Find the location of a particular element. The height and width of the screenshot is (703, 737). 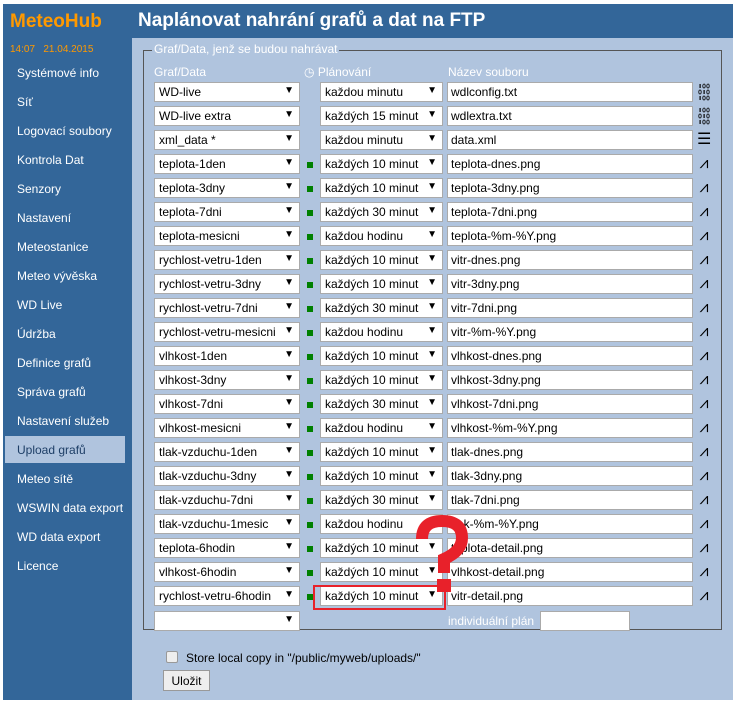

graph-select: xml_data * ▼ is located at coordinates (227, 140).